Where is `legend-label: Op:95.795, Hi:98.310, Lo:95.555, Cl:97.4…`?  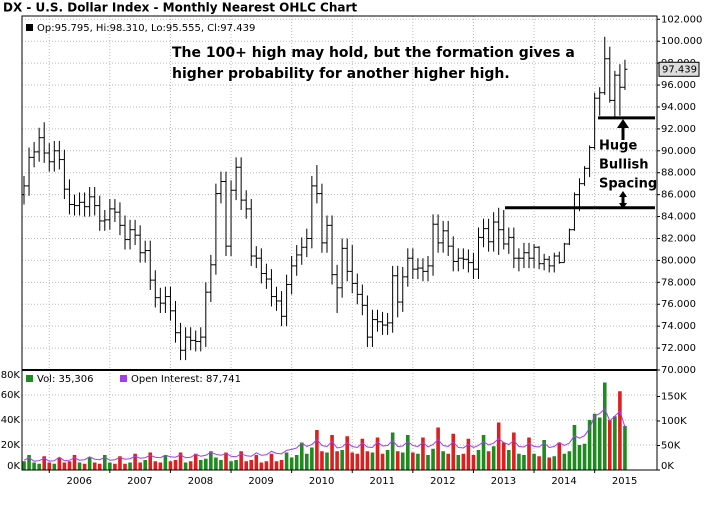 legend-label: Op:95.795, Hi:98.310, Lo:95.555, Cl:97.4… is located at coordinates (146, 28).